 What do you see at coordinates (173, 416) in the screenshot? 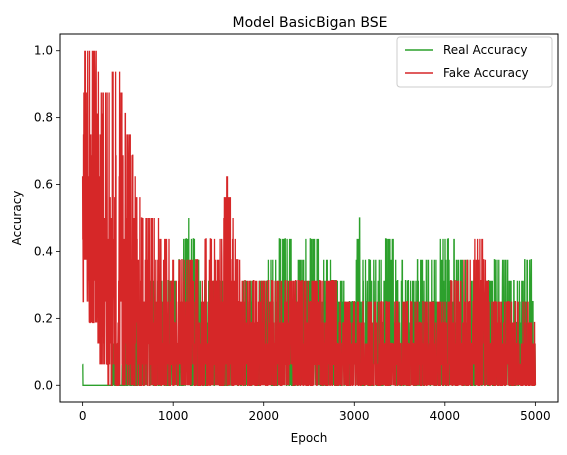
I see `x-tick-label: 1000` at bounding box center [173, 416].